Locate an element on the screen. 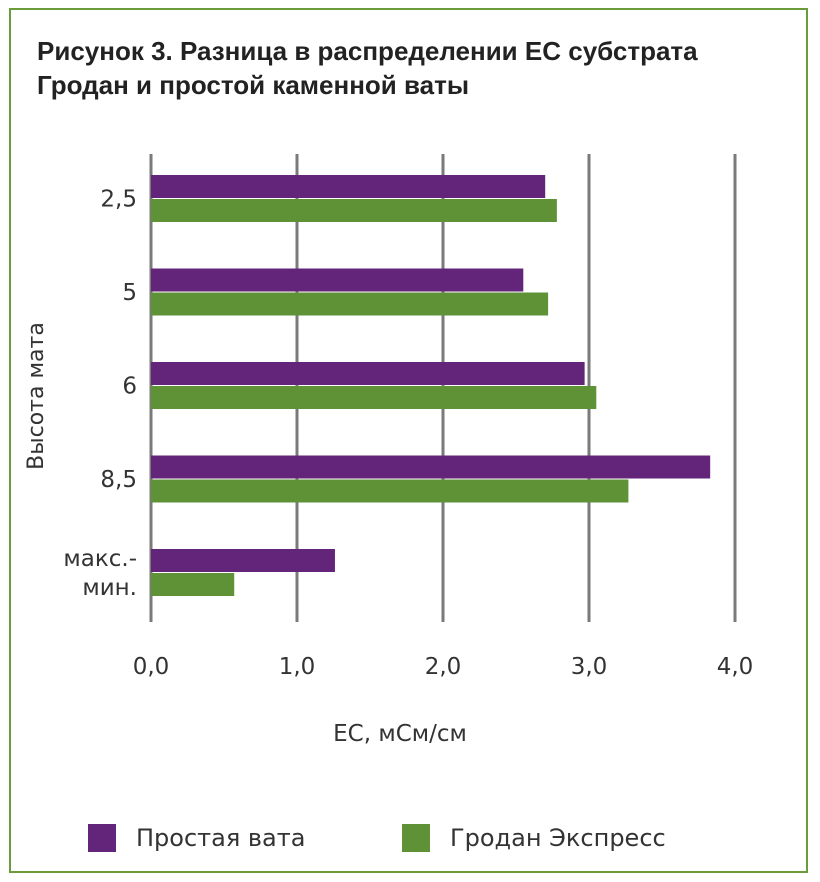  x-tick-label-4: 4,0 is located at coordinates (735, 667).